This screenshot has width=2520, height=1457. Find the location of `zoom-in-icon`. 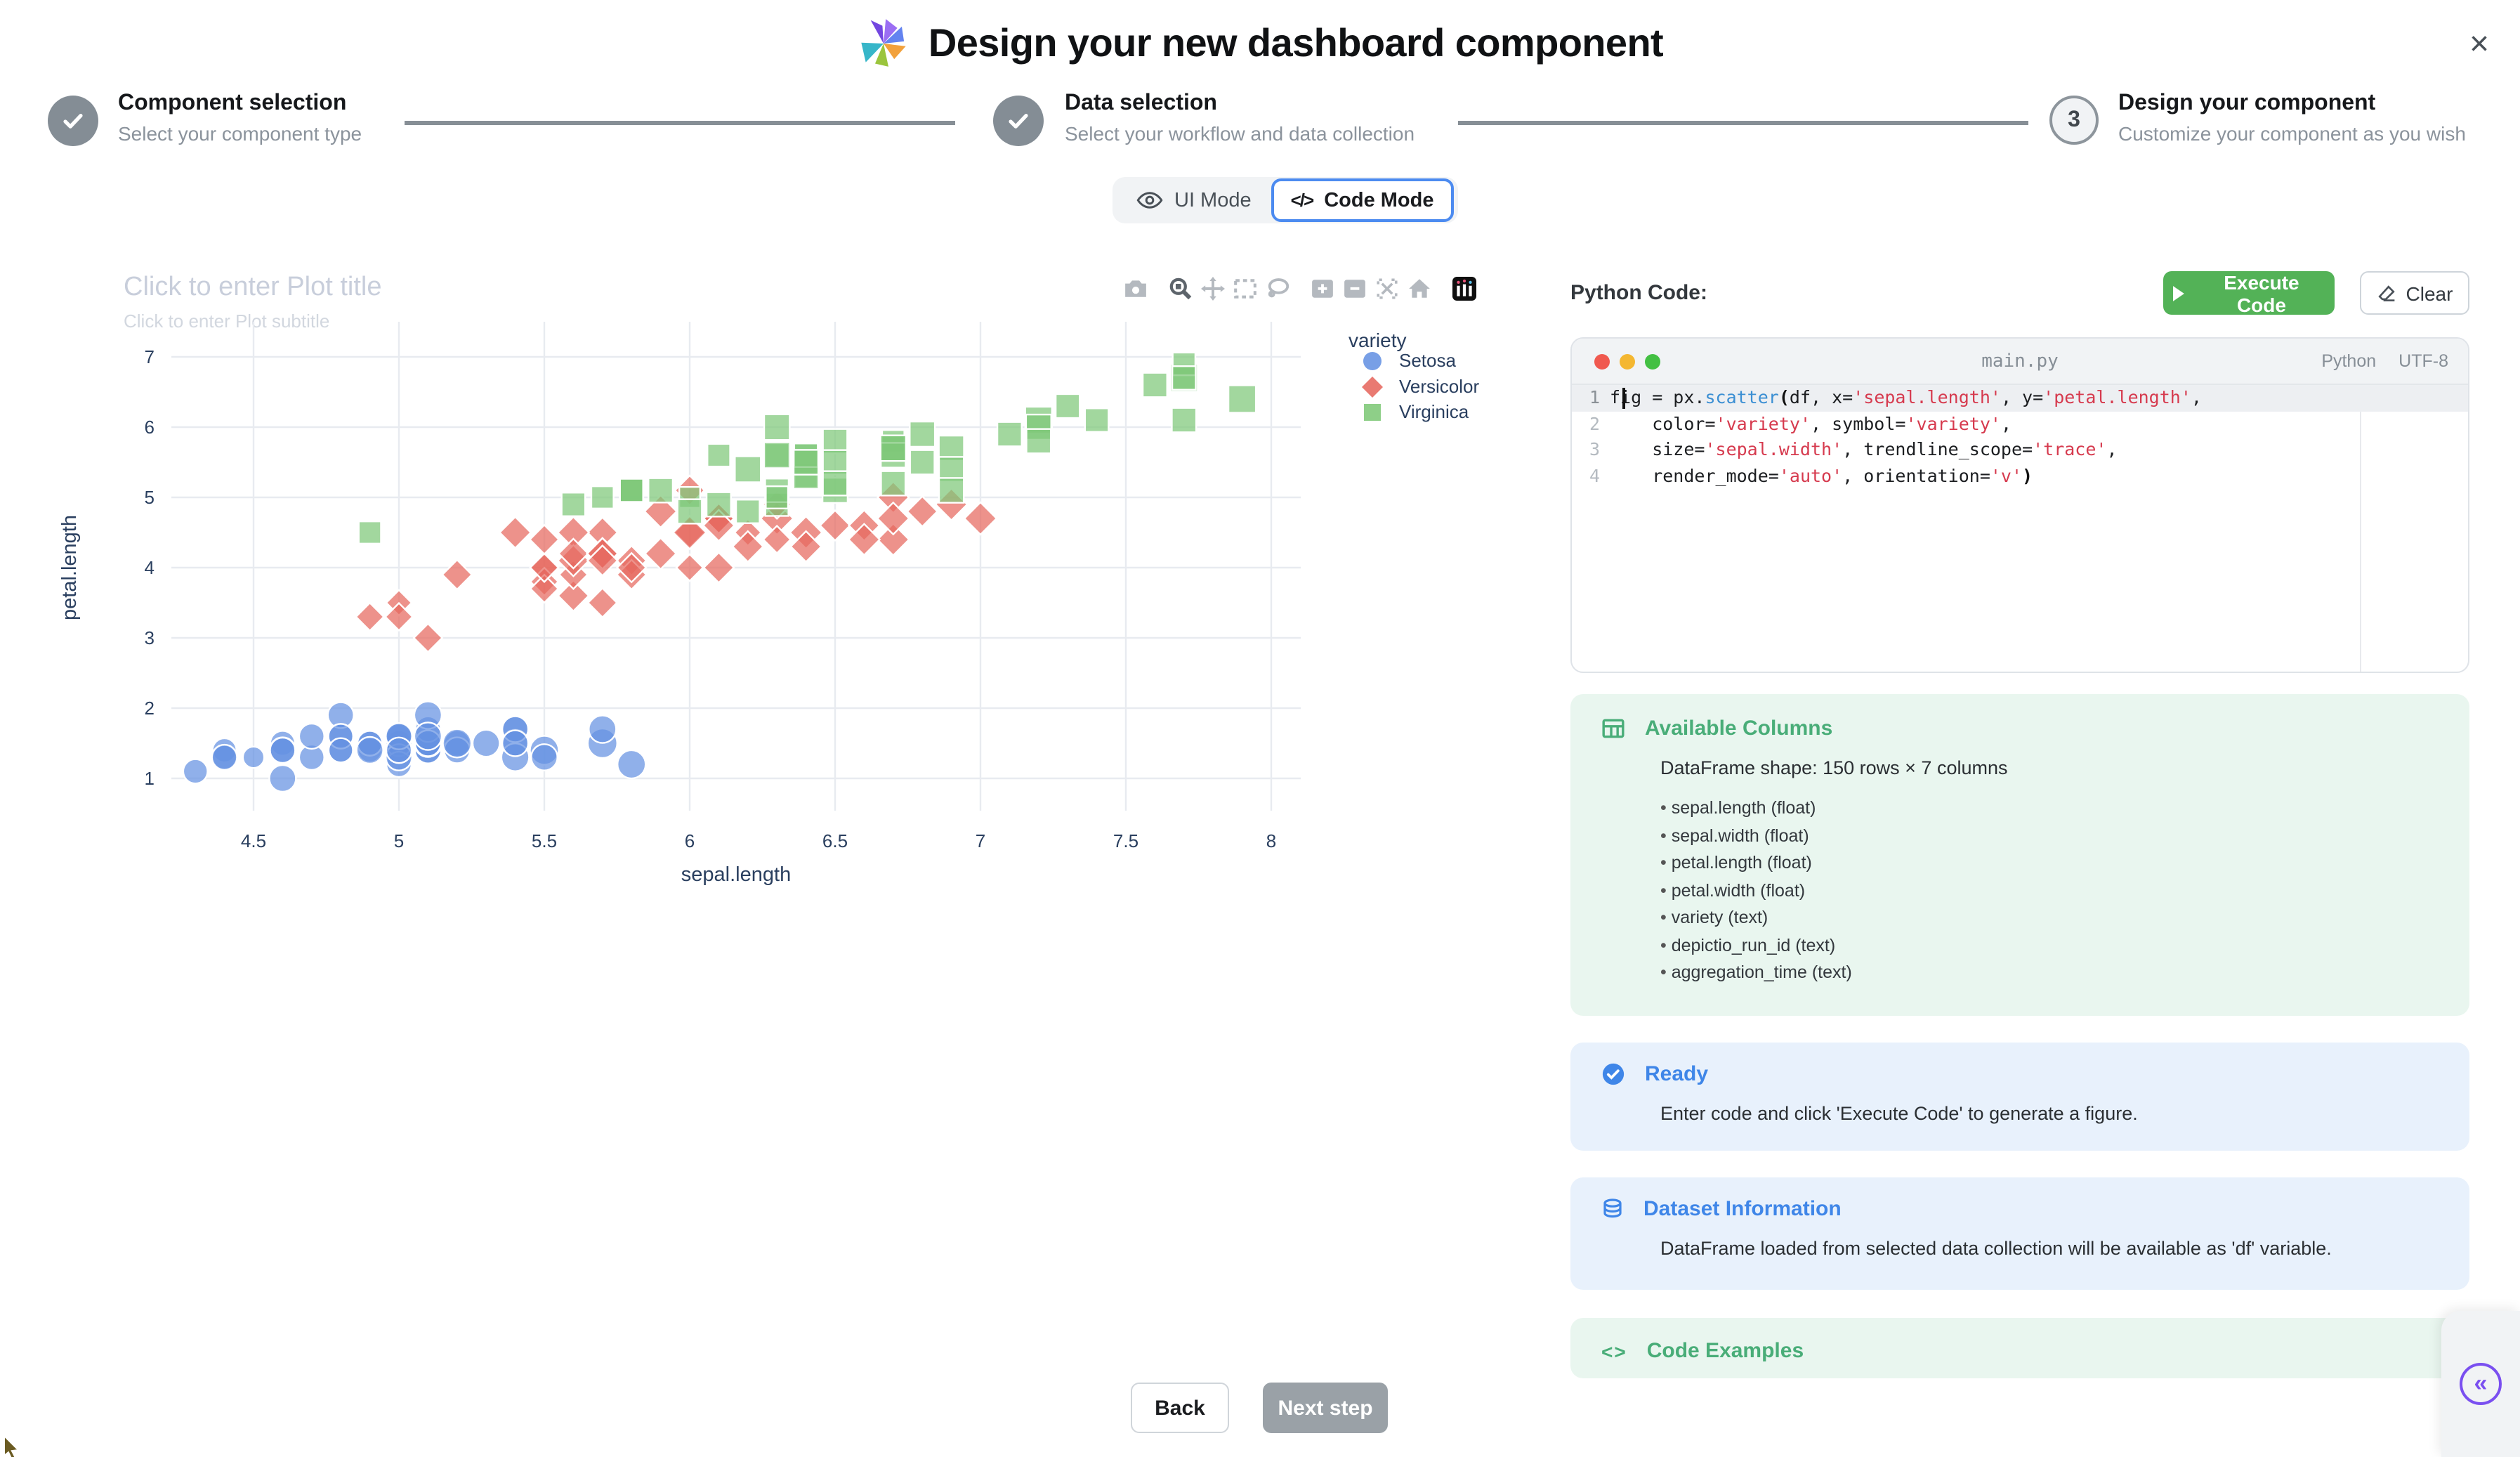

zoom-in-icon is located at coordinates (1322, 289).